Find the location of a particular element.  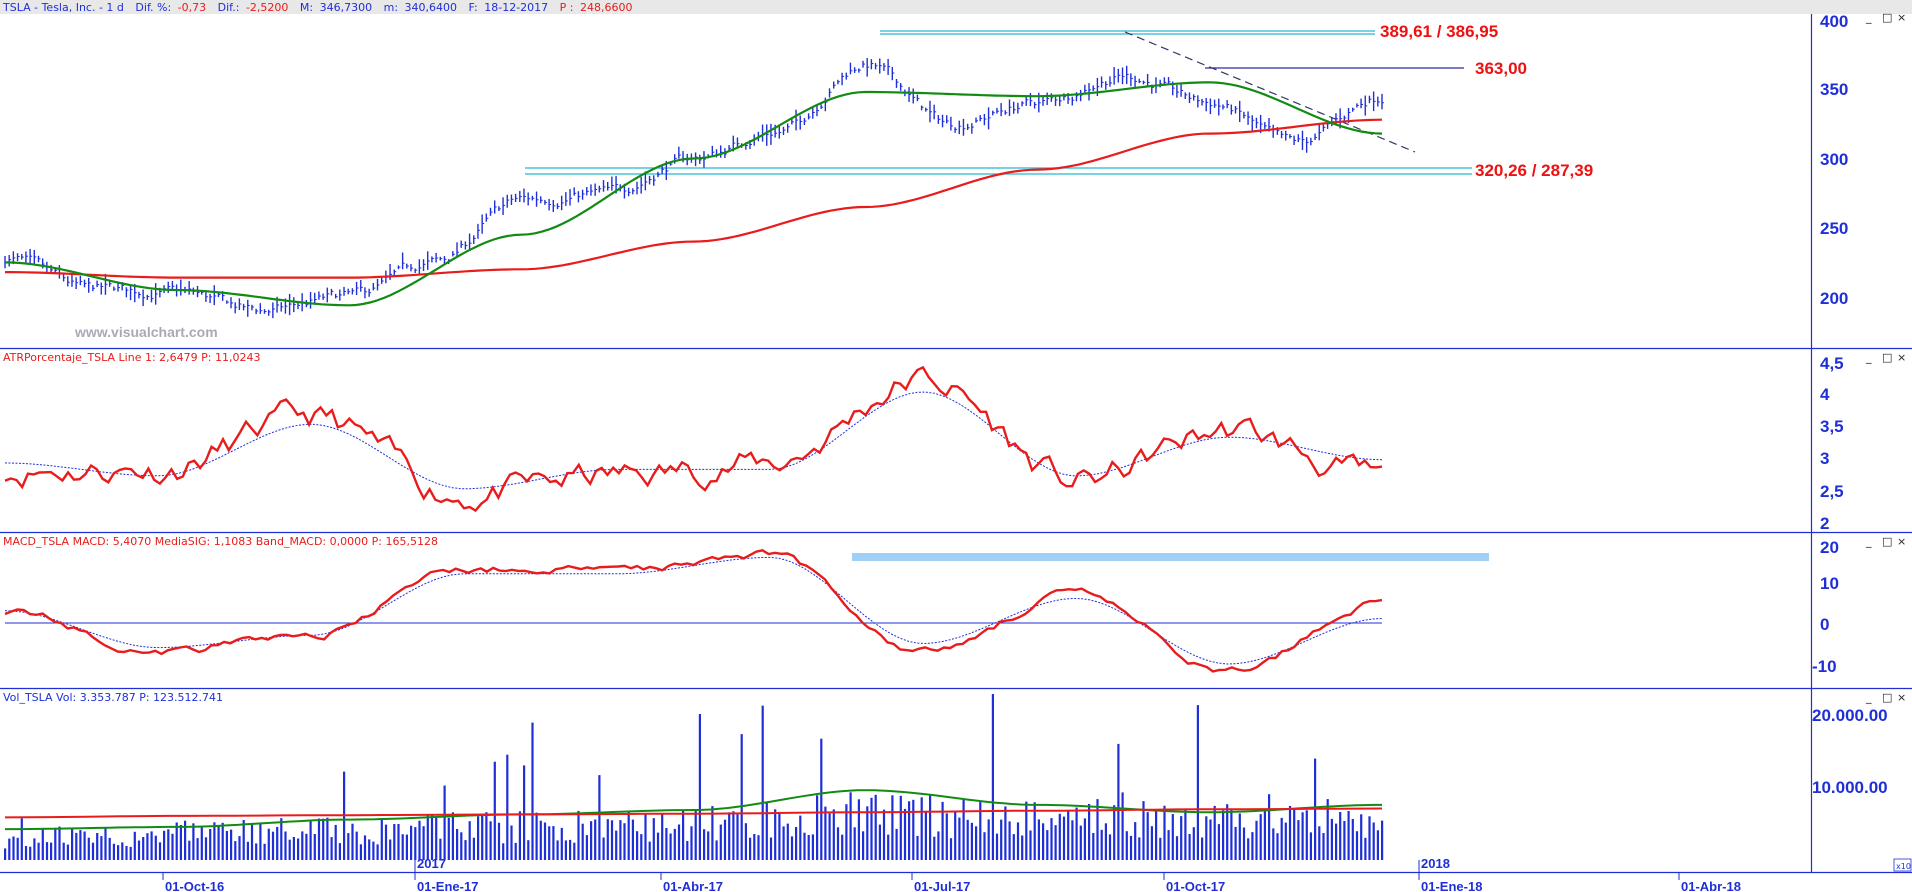

annotation-resistance-363: 363,00 is located at coordinates (1501, 68).